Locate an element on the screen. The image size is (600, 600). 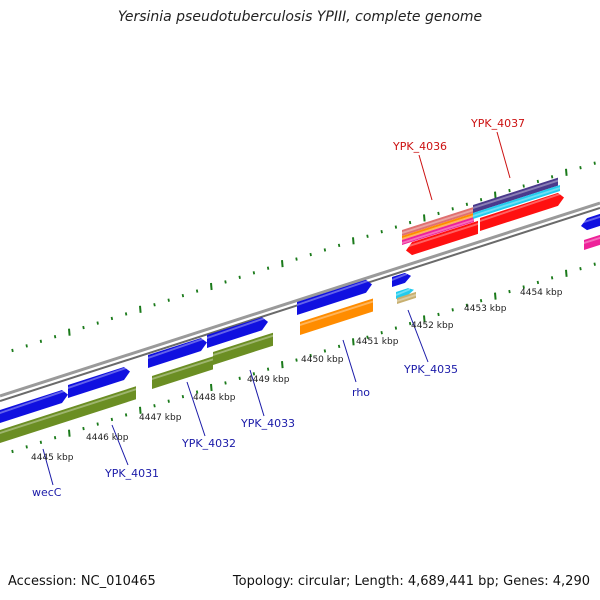
cds-green-3-shine is located at coordinates (243, 345).